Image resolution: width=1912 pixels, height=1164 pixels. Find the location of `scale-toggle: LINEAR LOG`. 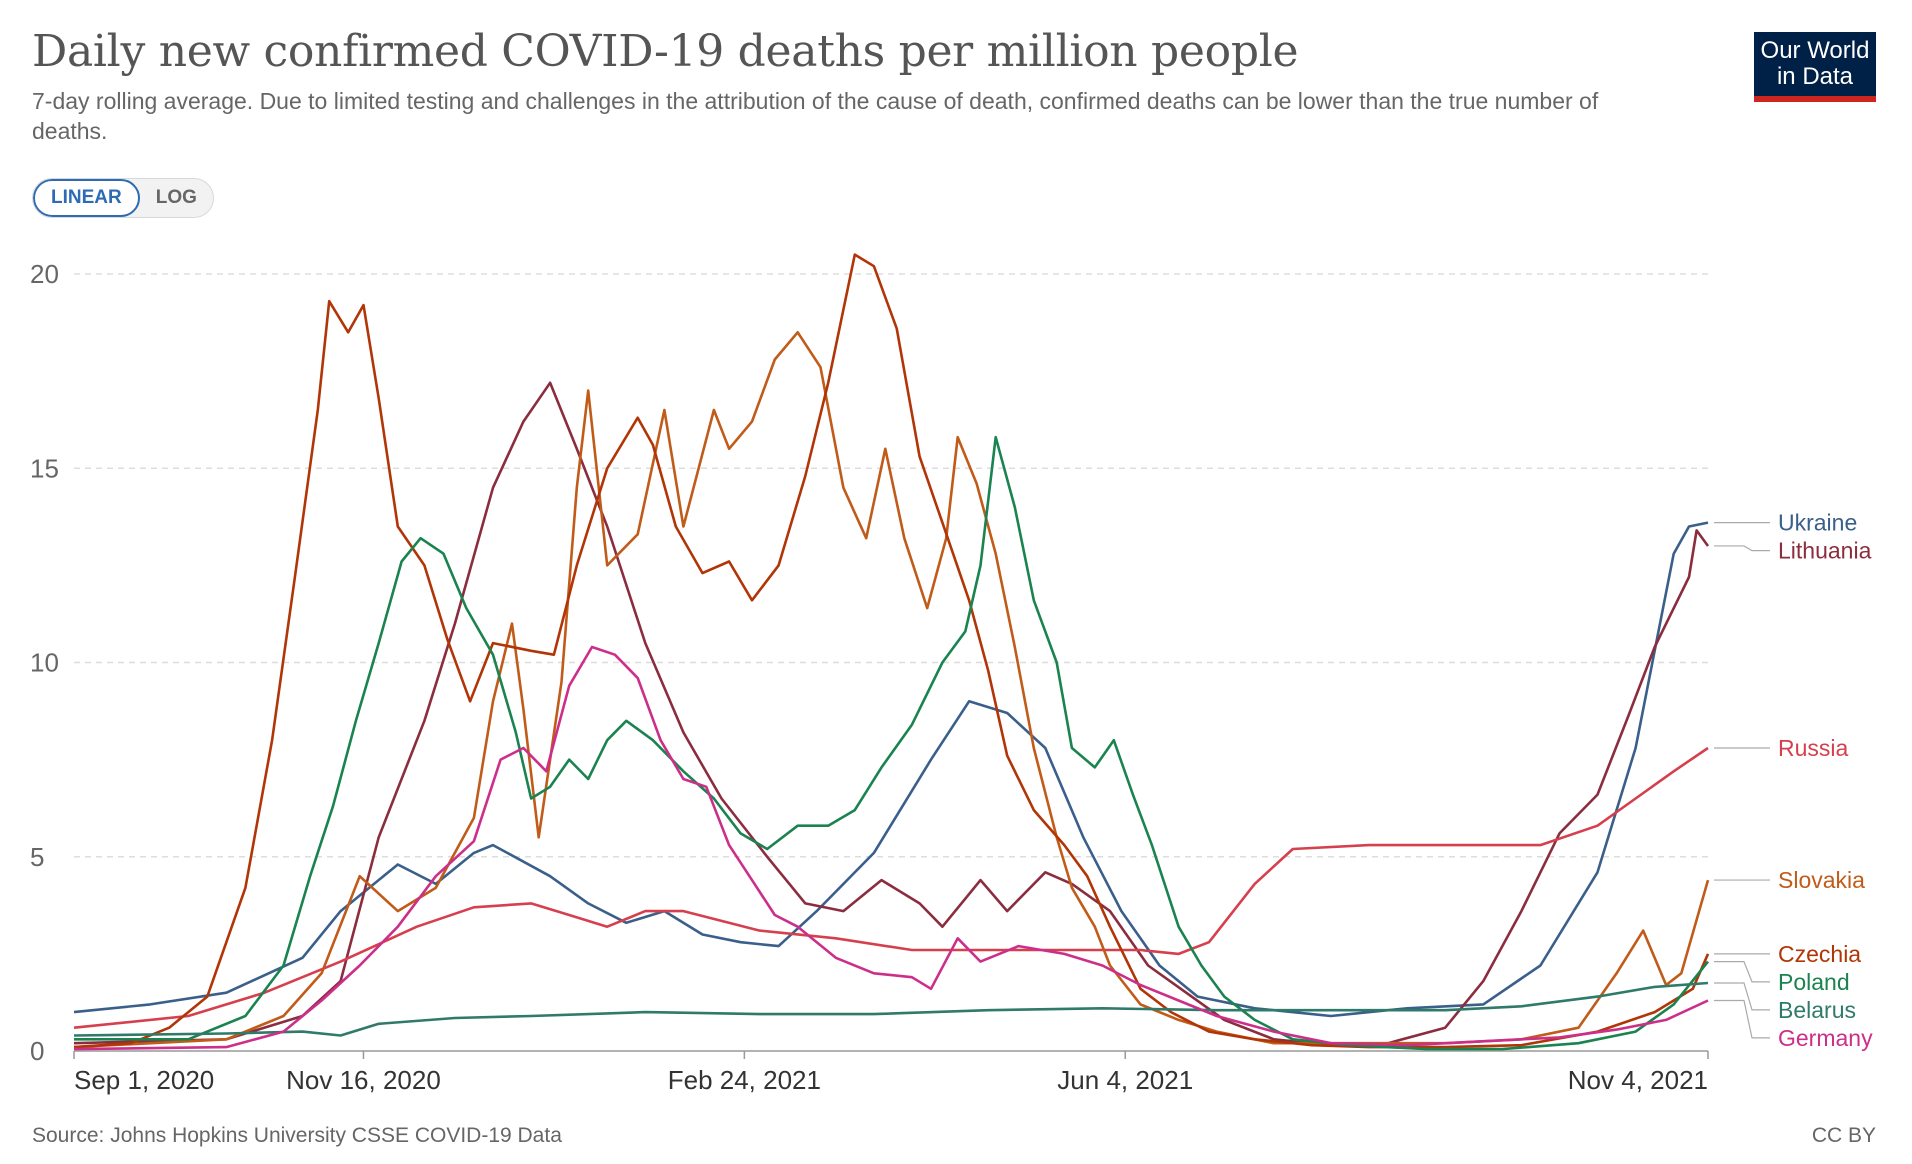

scale-toggle: LINEAR LOG is located at coordinates (123, 198).